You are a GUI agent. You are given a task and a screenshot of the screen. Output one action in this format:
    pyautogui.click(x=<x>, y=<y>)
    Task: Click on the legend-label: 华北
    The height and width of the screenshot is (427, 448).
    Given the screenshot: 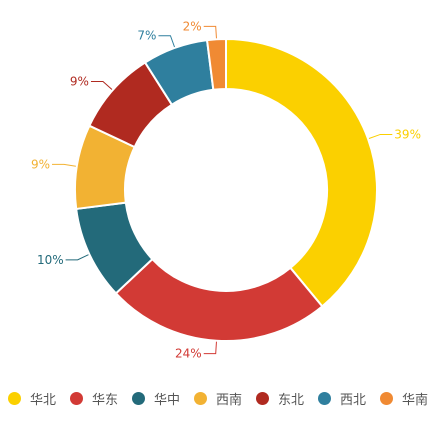 What is the action you would take?
    pyautogui.click(x=43, y=400)
    